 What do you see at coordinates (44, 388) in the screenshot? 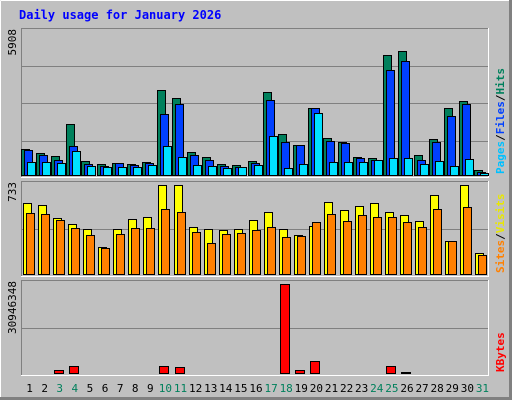
I see `x-tick-label-day-2: 2` at bounding box center [44, 388].